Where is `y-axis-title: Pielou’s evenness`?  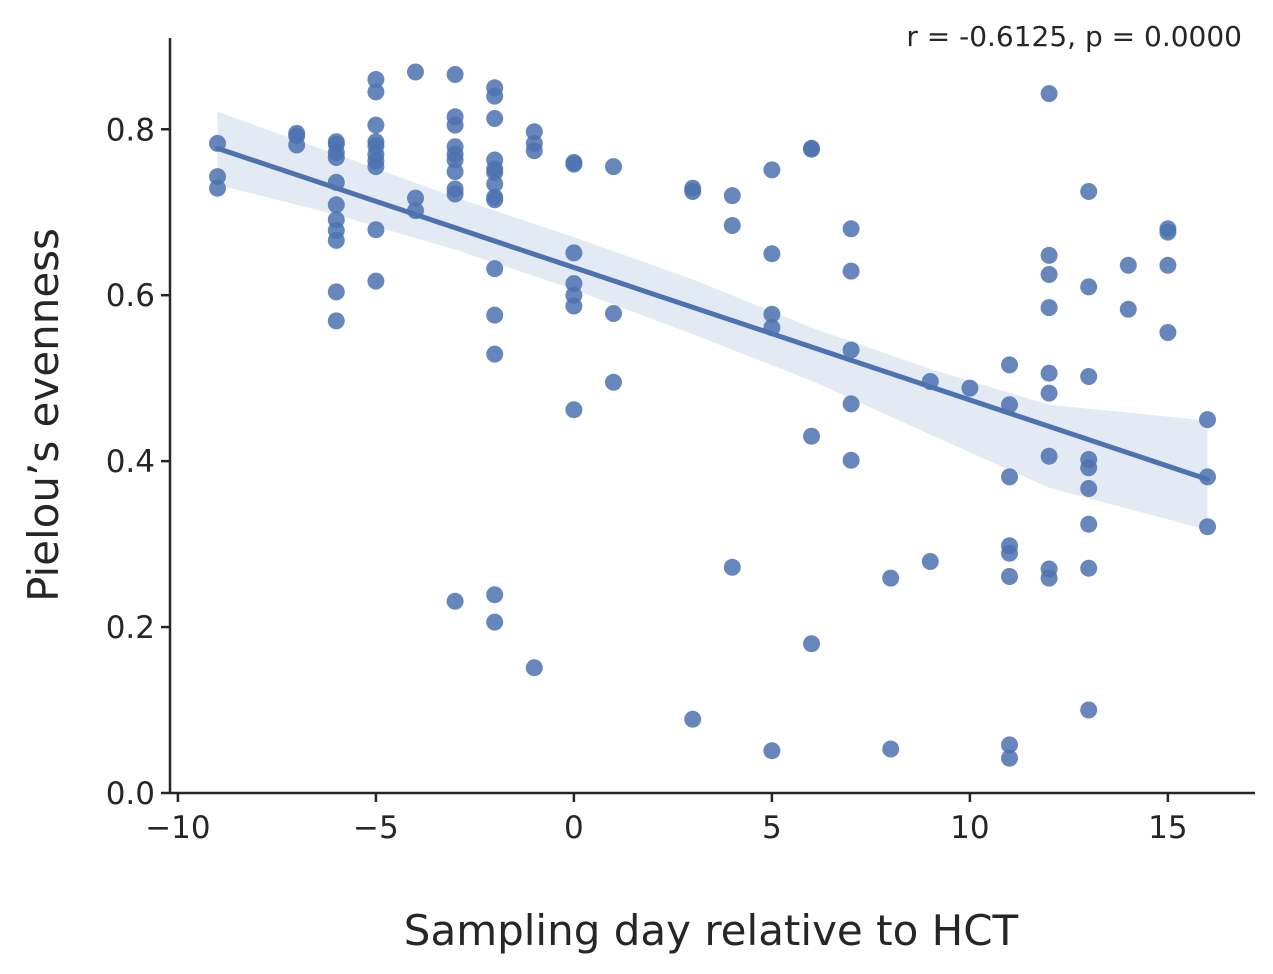
y-axis-title: Pielou’s evenness is located at coordinates (43, 415).